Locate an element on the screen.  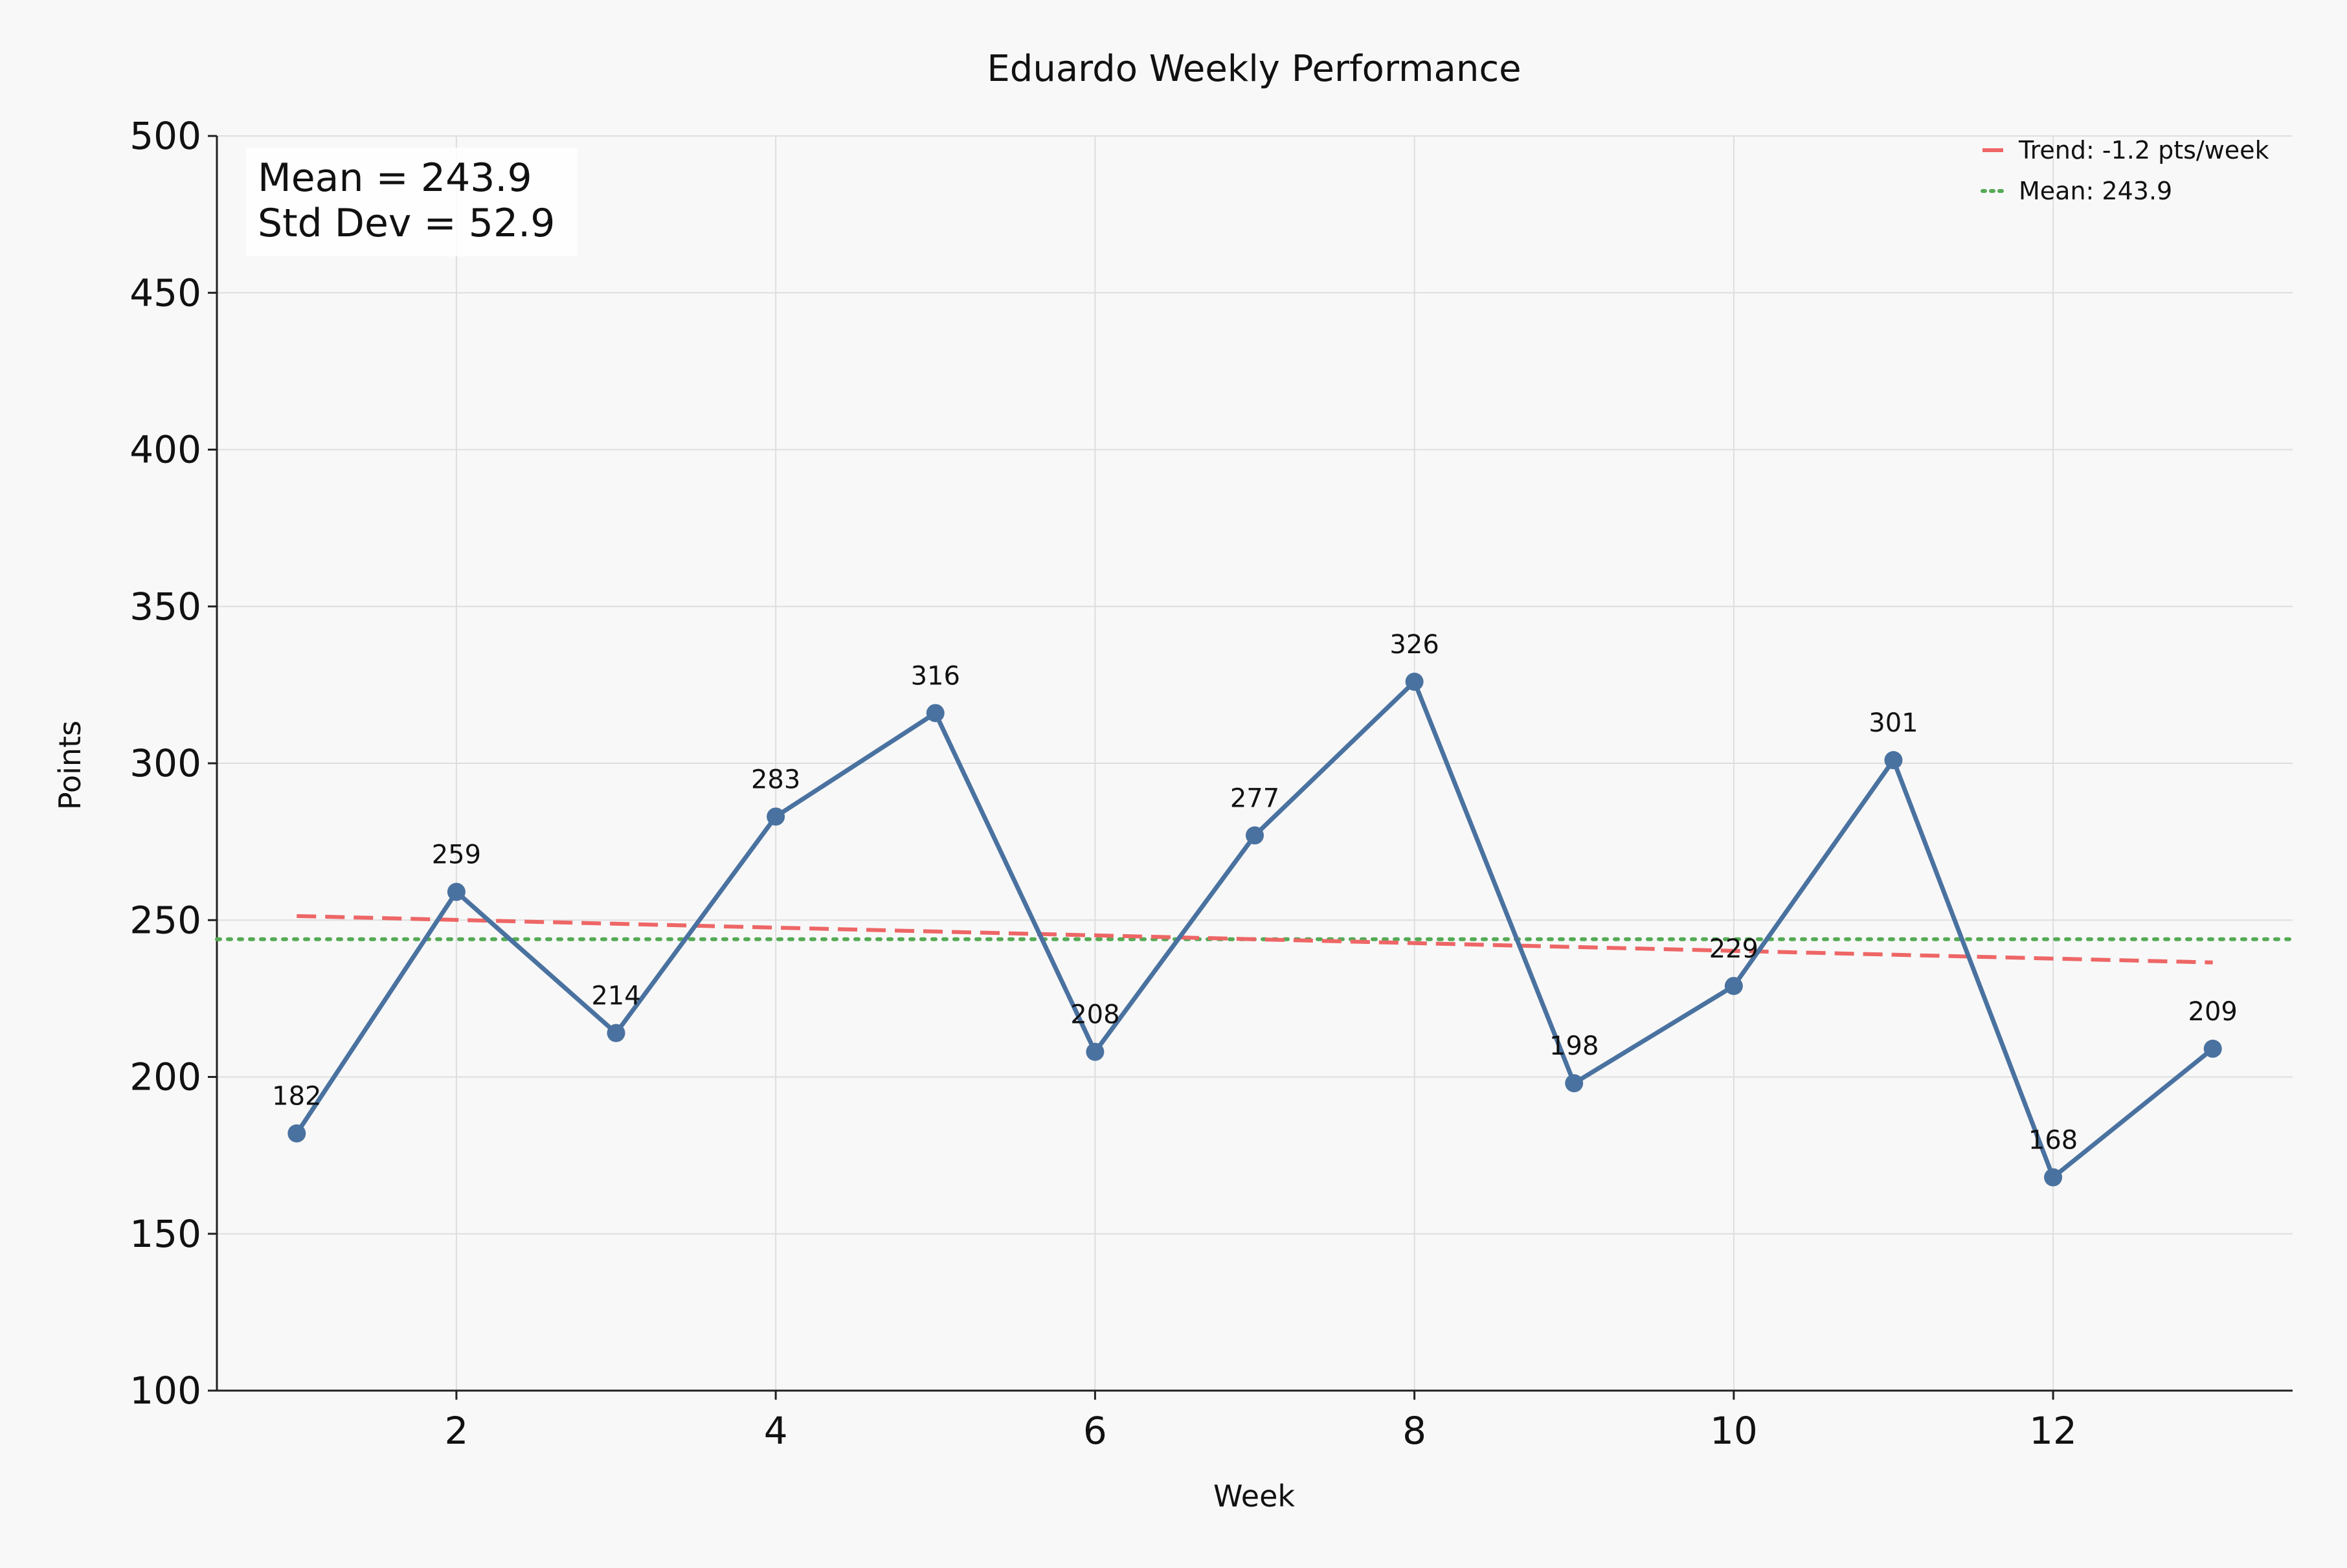
x-axis-title: Week is located at coordinates (1254, 1496).